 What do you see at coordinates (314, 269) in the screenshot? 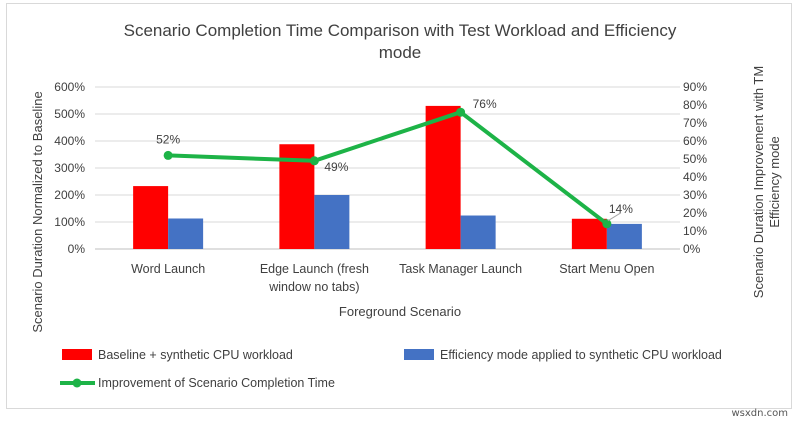
I see `x-tick-label: Edge Launch (fresh` at bounding box center [314, 269].